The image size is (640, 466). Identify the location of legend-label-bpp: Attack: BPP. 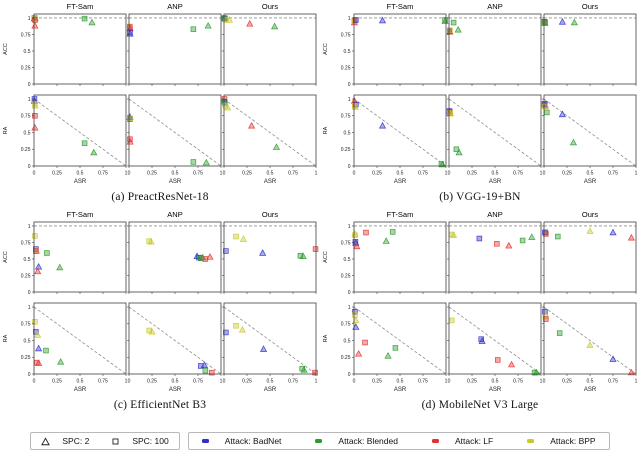
(573, 441).